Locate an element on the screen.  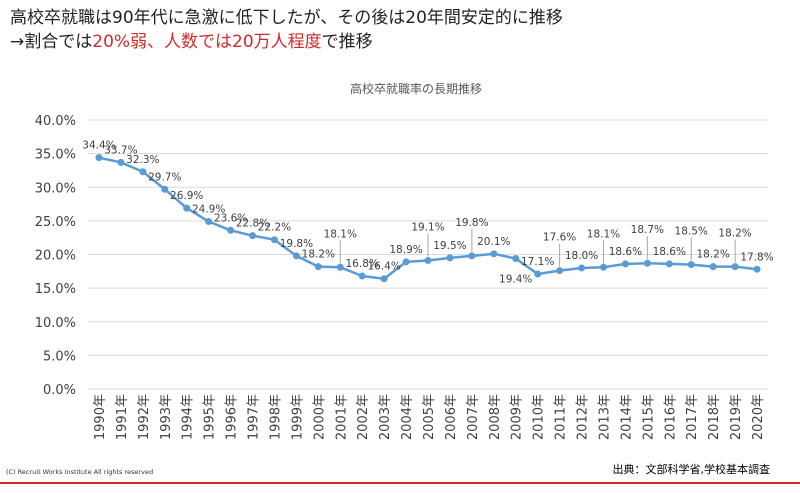
data-label: 17.8% is located at coordinates (756, 257).